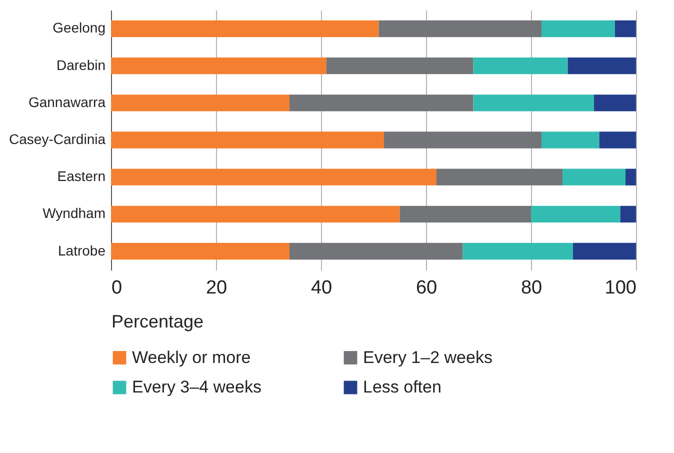  What do you see at coordinates (57, 139) in the screenshot?
I see `y-tick-label: Casey-Cardinia` at bounding box center [57, 139].